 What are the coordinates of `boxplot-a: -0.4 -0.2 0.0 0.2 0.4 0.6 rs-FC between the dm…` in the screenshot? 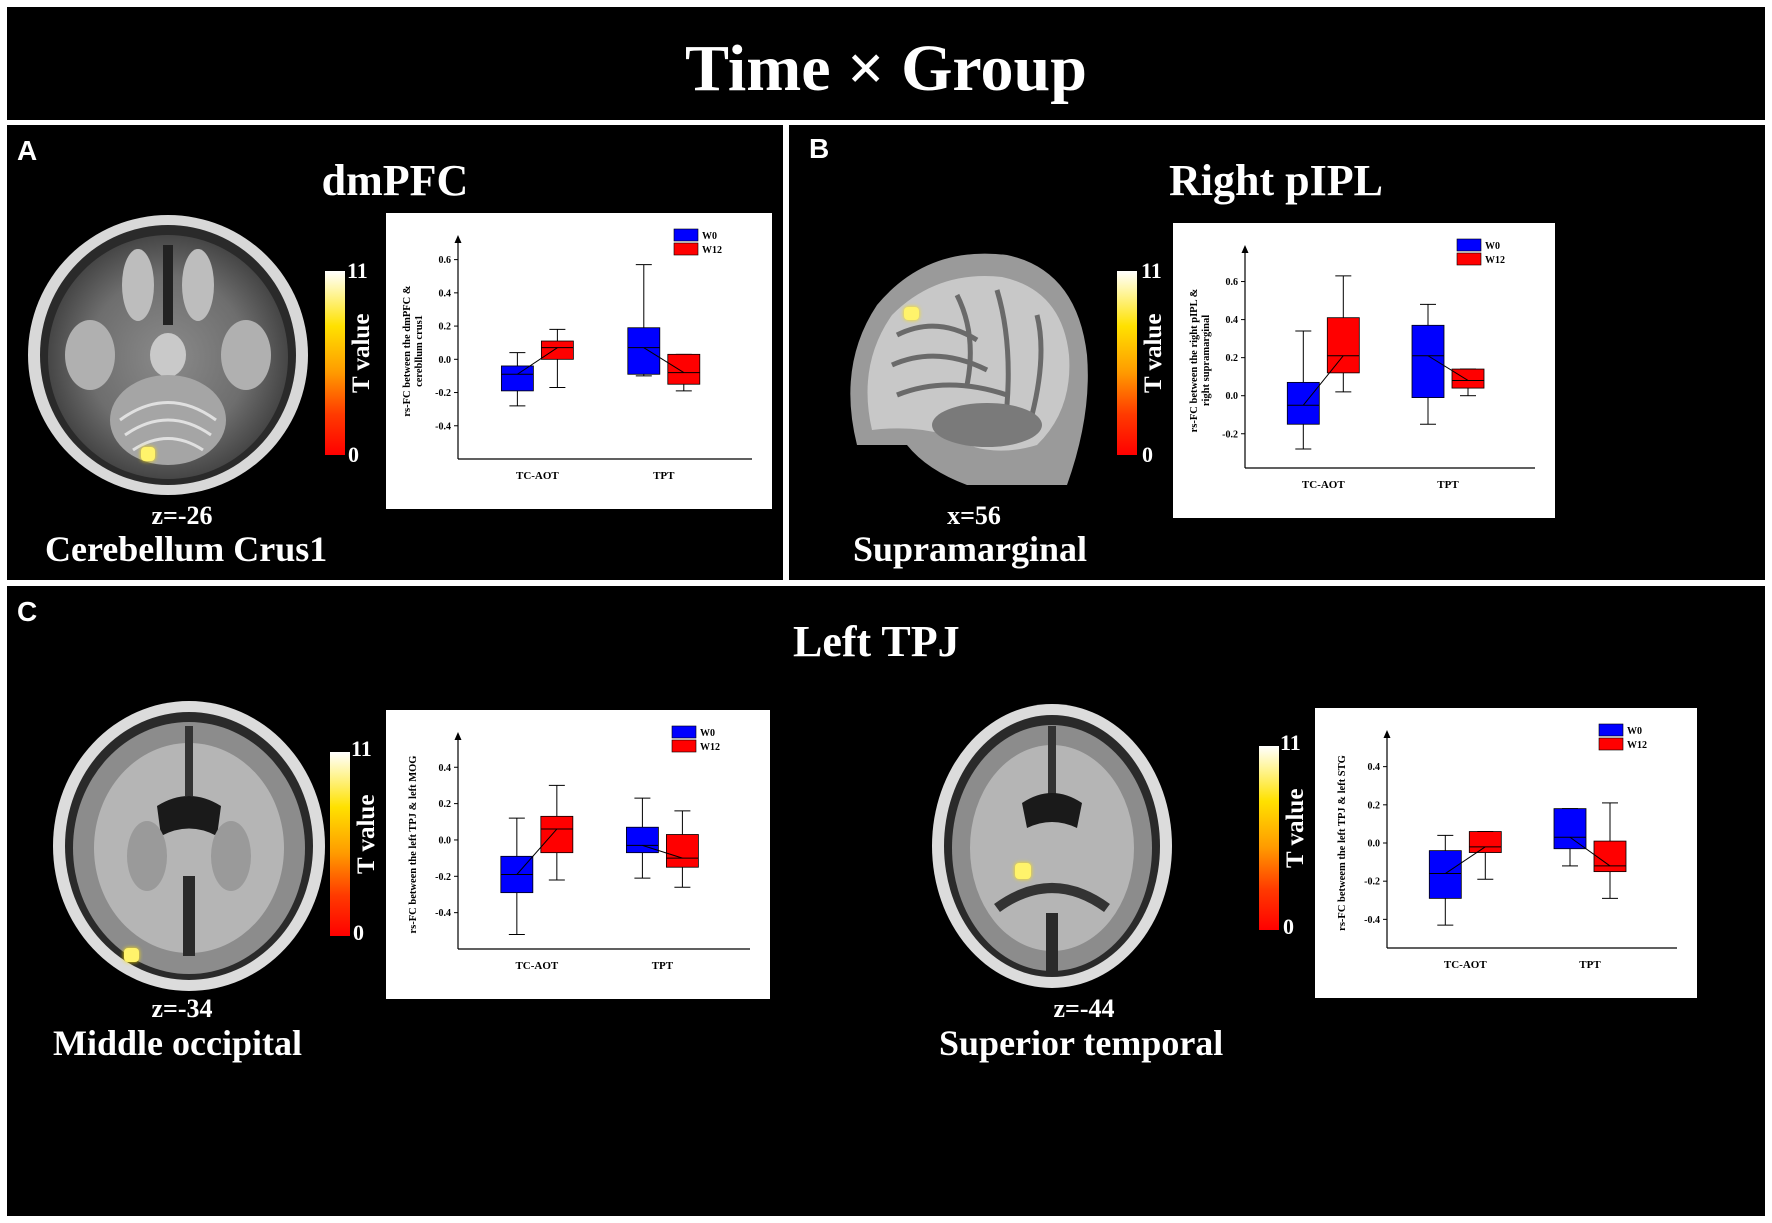 It's located at (579, 361).